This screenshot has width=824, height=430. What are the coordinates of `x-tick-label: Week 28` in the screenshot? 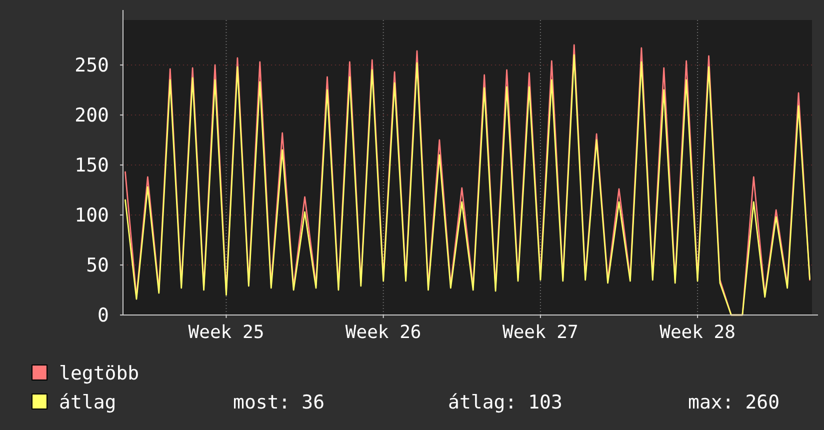 It's located at (698, 332).